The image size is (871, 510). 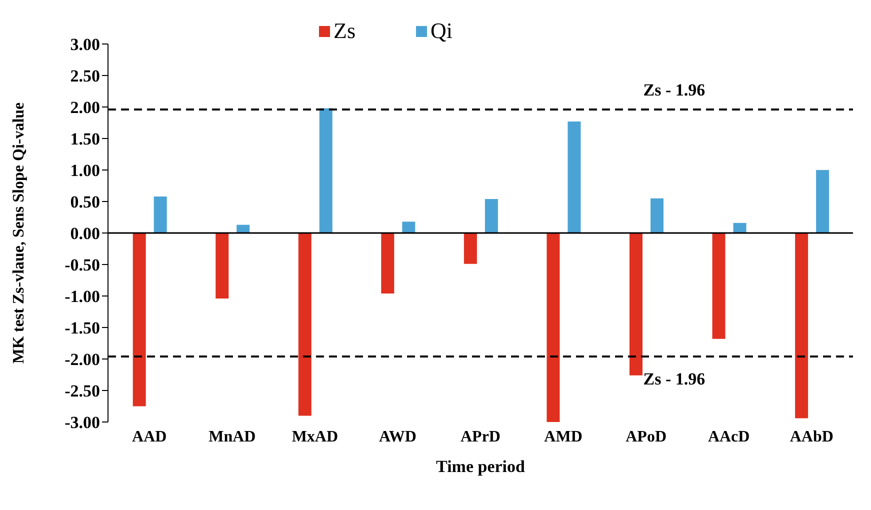 I want to click on x-tick-label: AAcD, so click(x=729, y=437).